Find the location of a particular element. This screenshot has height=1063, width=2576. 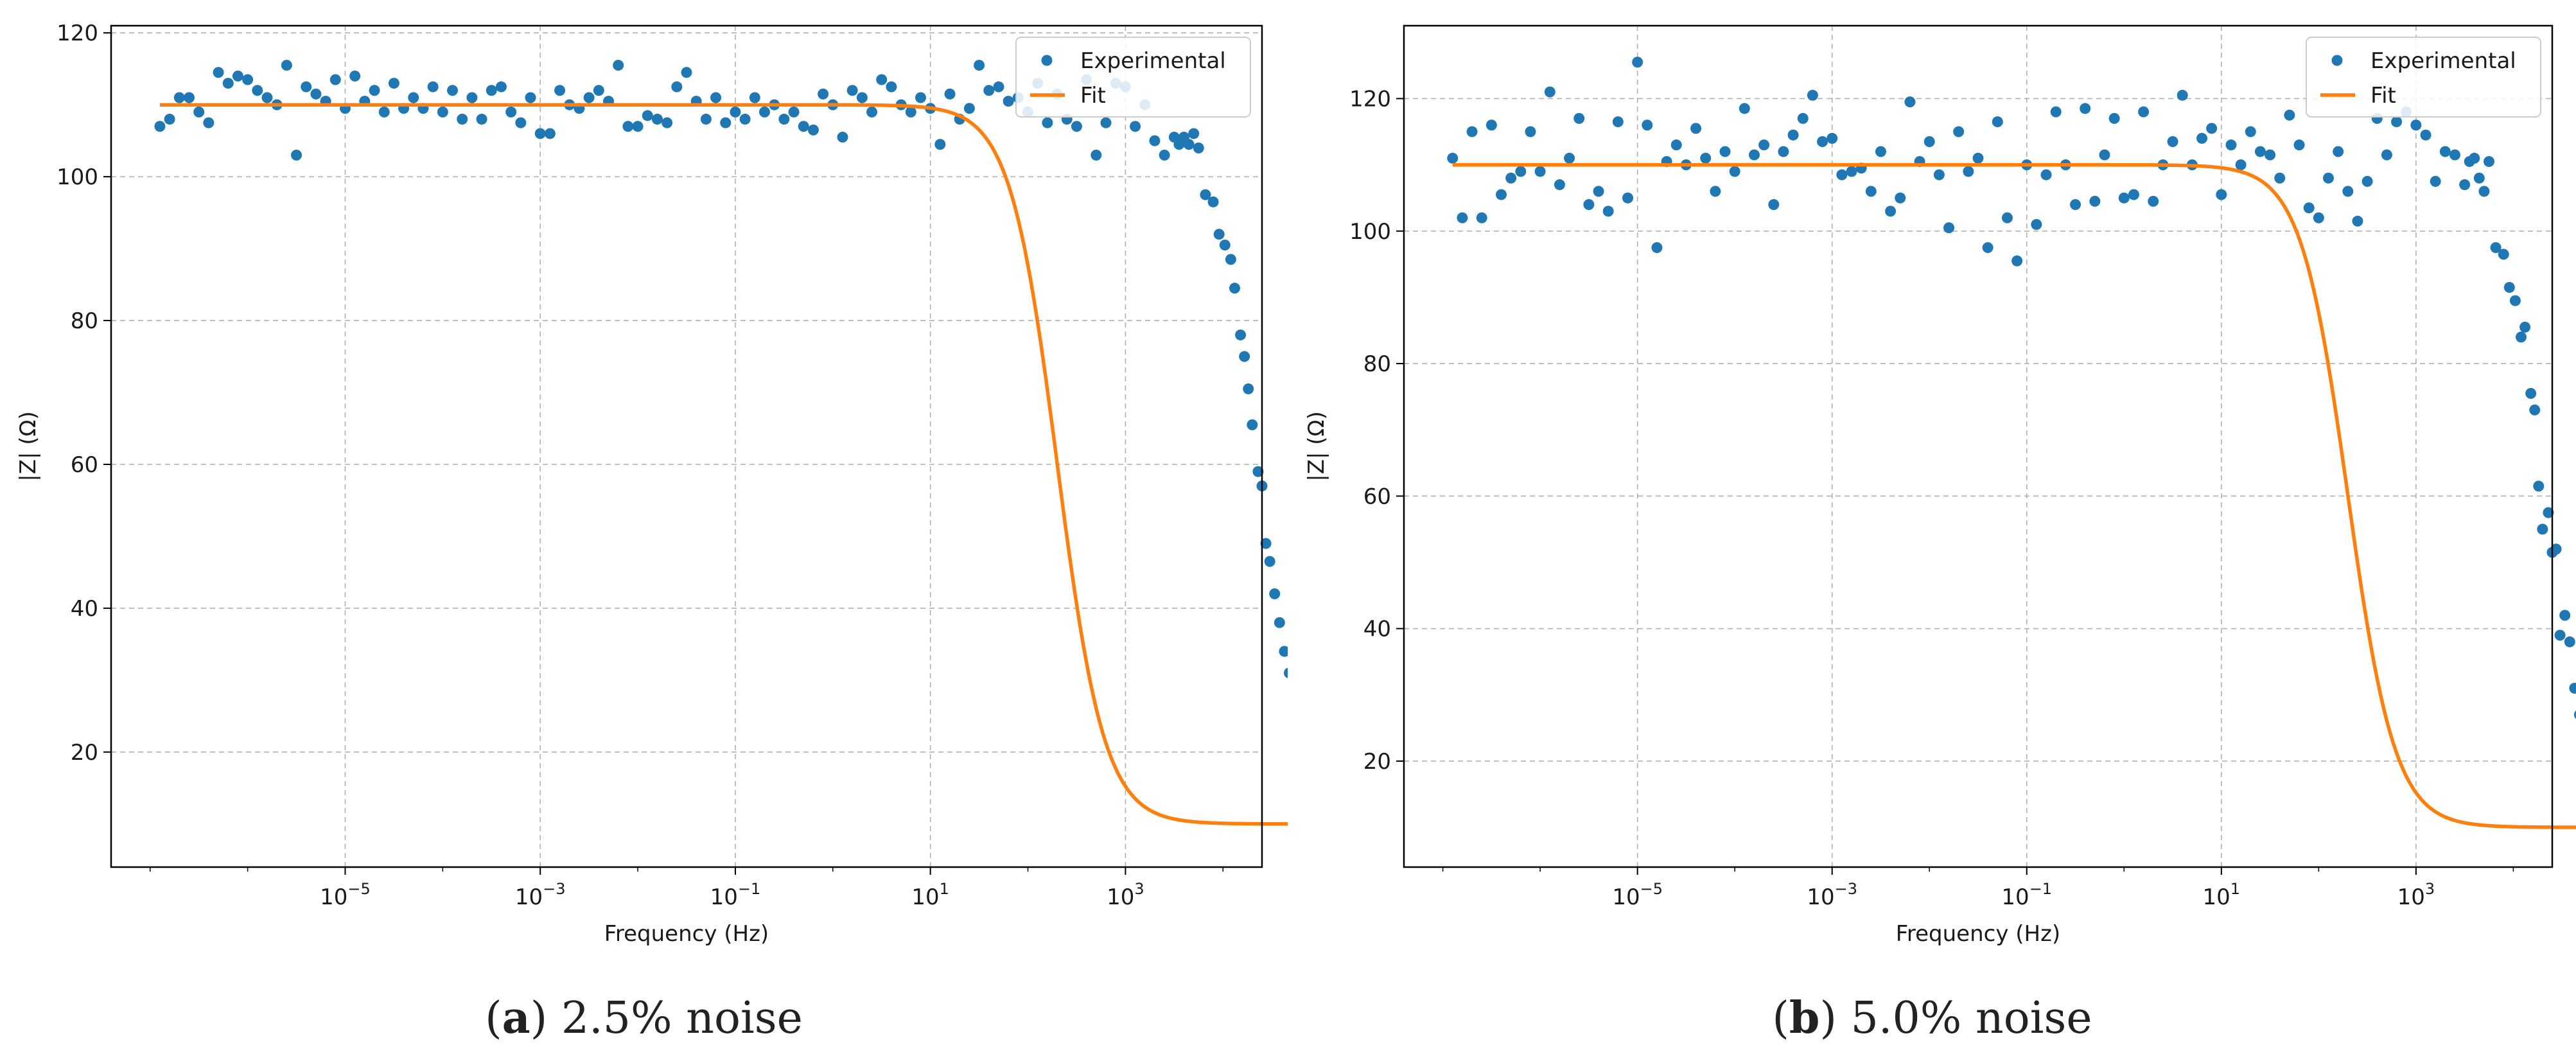

caption-b: (b) 5.0% noise is located at coordinates (1932, 1018).